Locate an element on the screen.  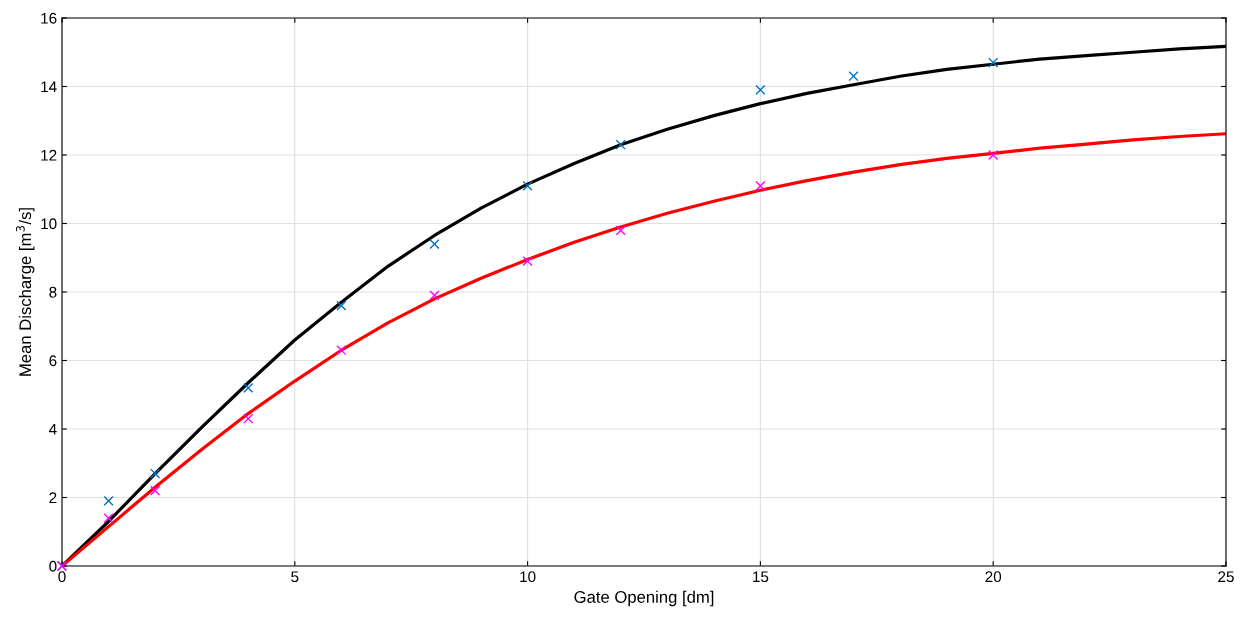
y-axis-title: Mean Discharge [m$^{3}$/s] is located at coordinates (25, 292).